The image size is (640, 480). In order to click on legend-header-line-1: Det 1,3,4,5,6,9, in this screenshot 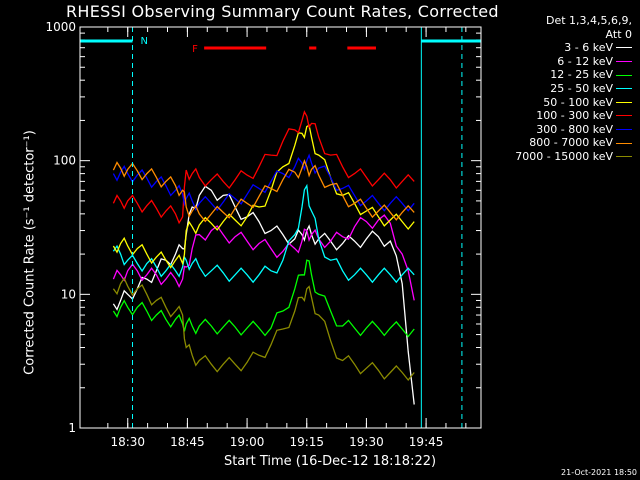, I will do `click(588, 20)`.